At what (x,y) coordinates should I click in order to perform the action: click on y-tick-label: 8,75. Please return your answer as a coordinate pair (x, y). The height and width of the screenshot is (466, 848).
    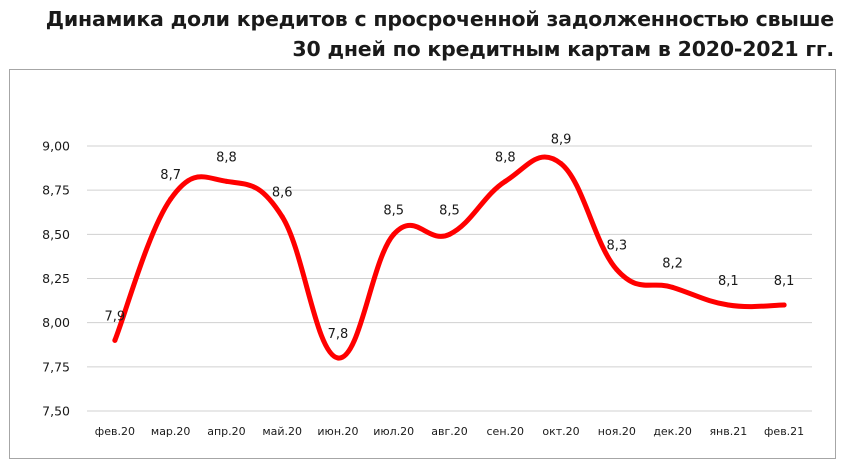
    Looking at the image, I should click on (56, 190).